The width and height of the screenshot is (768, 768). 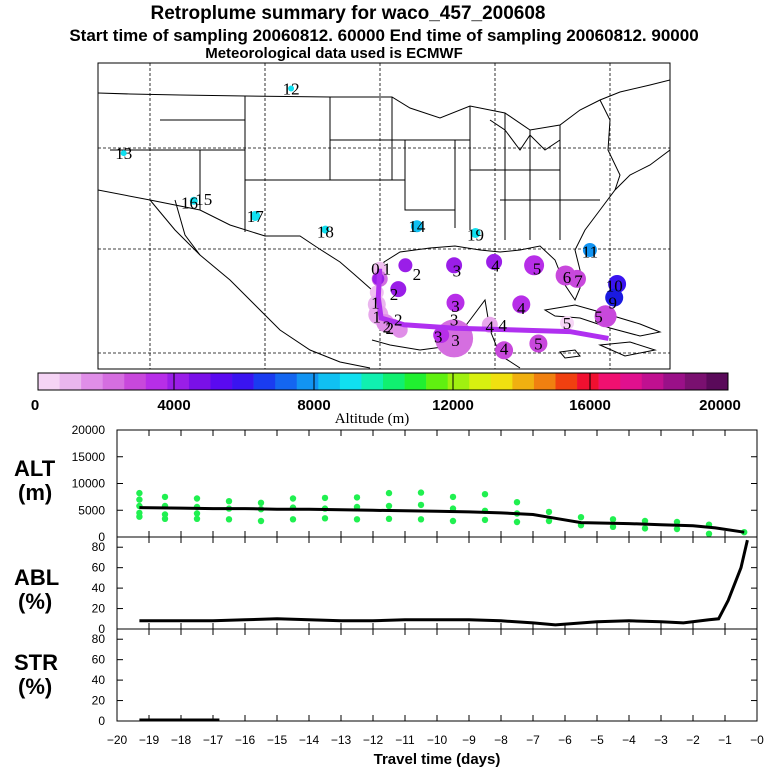 What do you see at coordinates (313, 405) in the screenshot?
I see `cb-tick-8000: 8000` at bounding box center [313, 405].